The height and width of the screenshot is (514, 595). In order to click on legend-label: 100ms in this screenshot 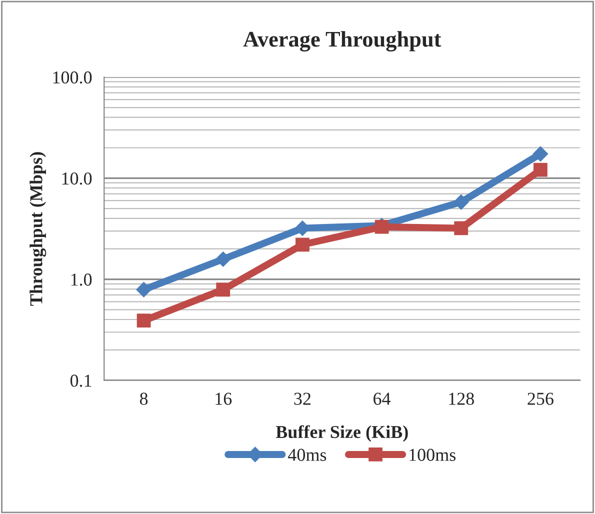, I will do `click(433, 454)`.